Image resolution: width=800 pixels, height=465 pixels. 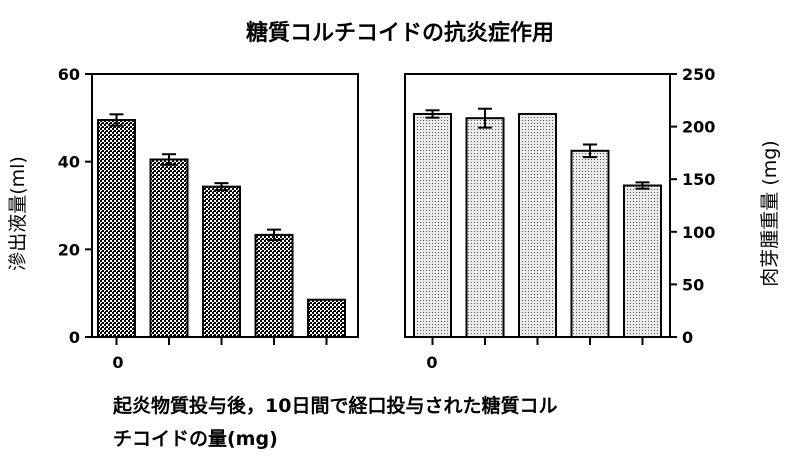 What do you see at coordinates (698, 179) in the screenshot?
I see `y-tick-label: 150` at bounding box center [698, 179].